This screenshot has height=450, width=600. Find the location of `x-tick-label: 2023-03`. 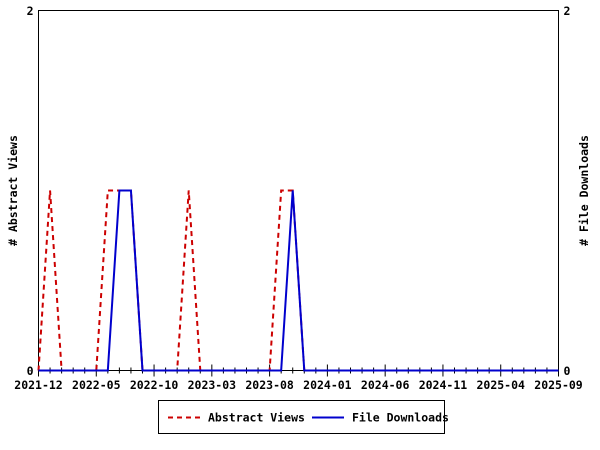

x-tick-label: 2023-03 is located at coordinates (212, 385).